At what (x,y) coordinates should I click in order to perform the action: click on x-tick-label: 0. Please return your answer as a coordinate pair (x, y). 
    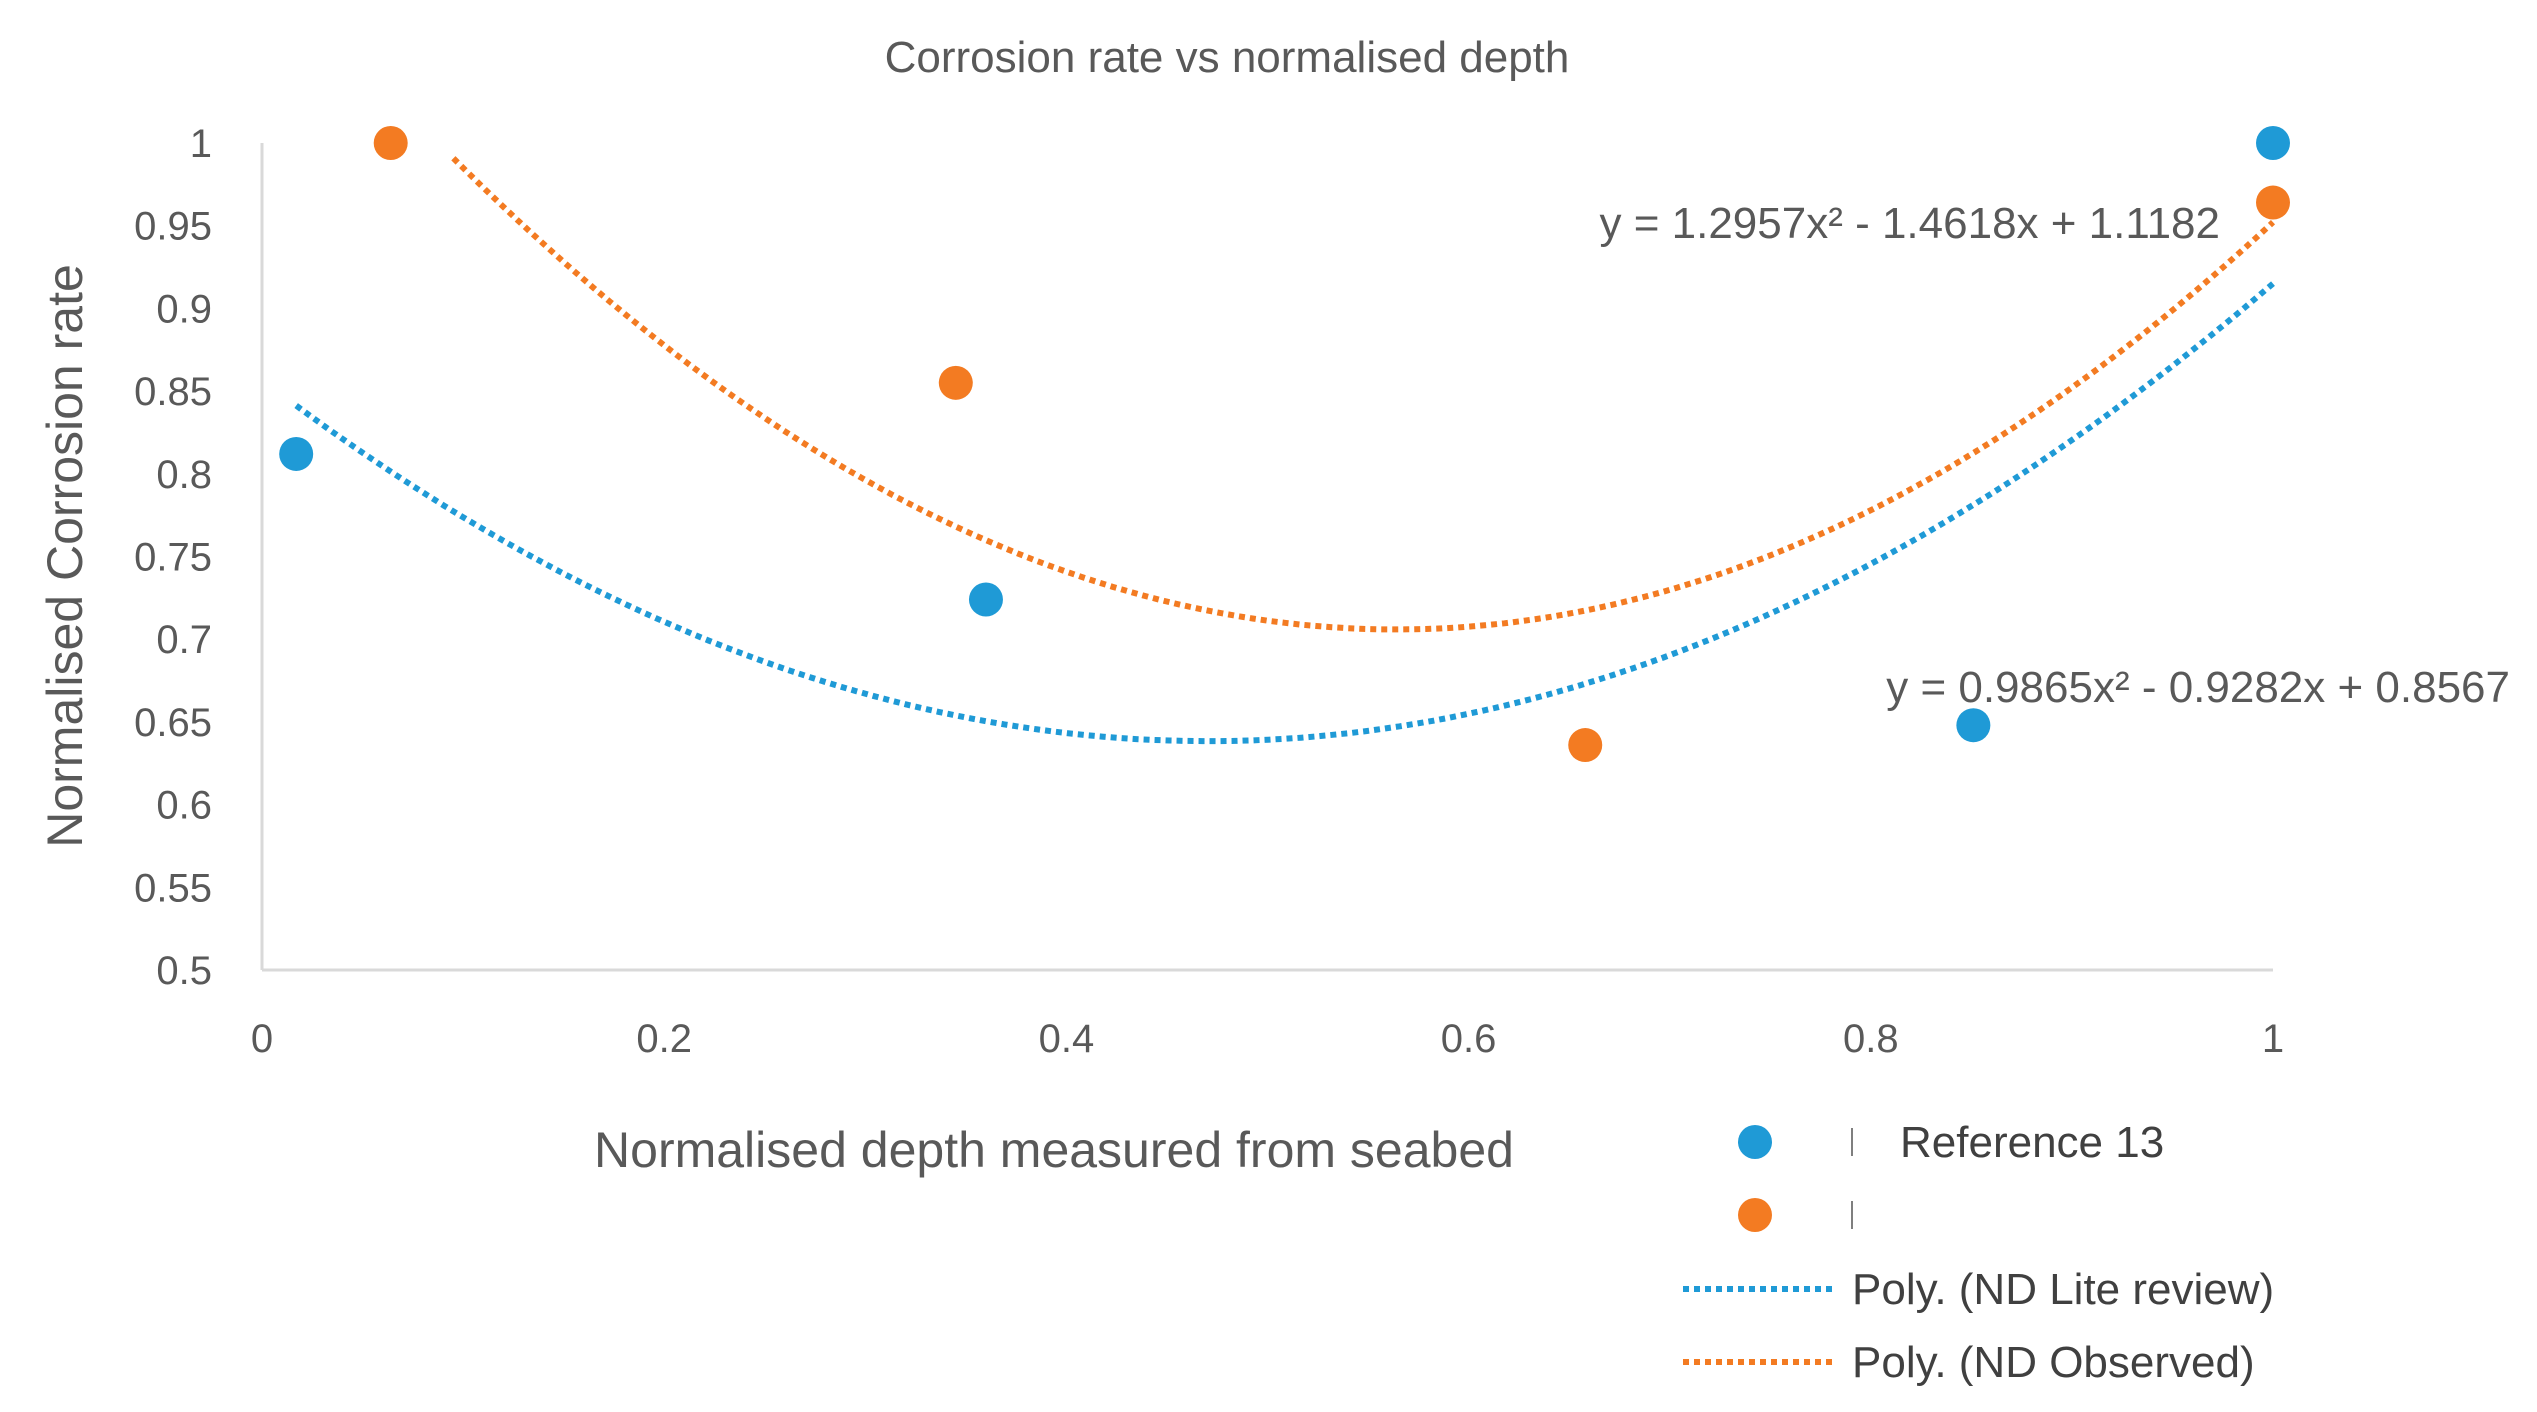
    Looking at the image, I should click on (262, 1039).